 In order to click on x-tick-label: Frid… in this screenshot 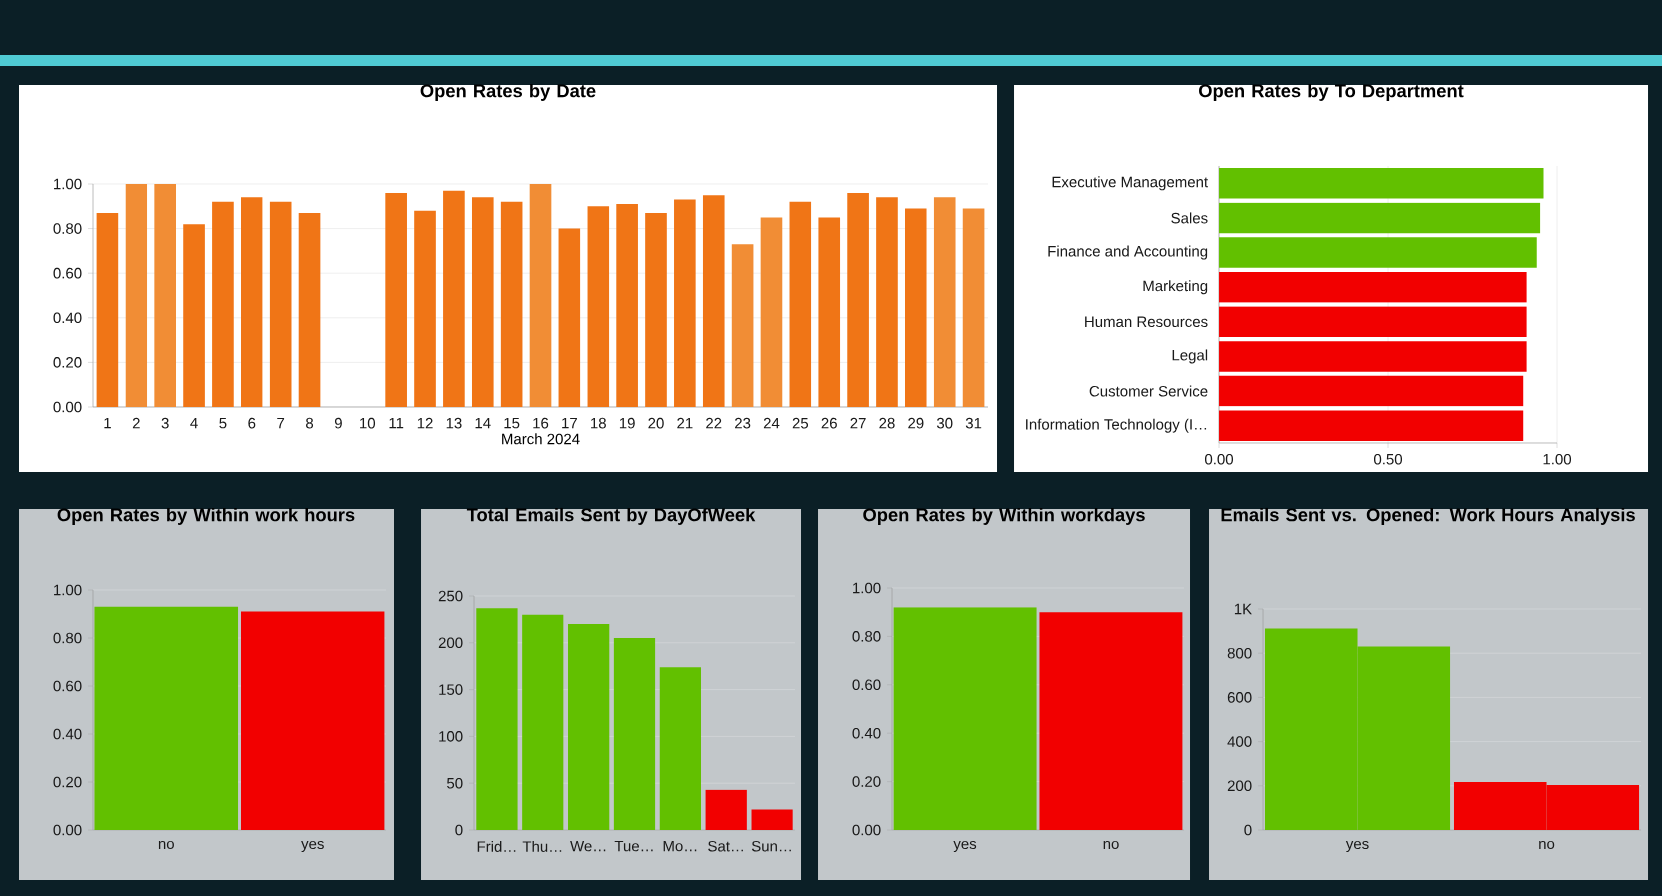, I will do `click(496, 846)`.